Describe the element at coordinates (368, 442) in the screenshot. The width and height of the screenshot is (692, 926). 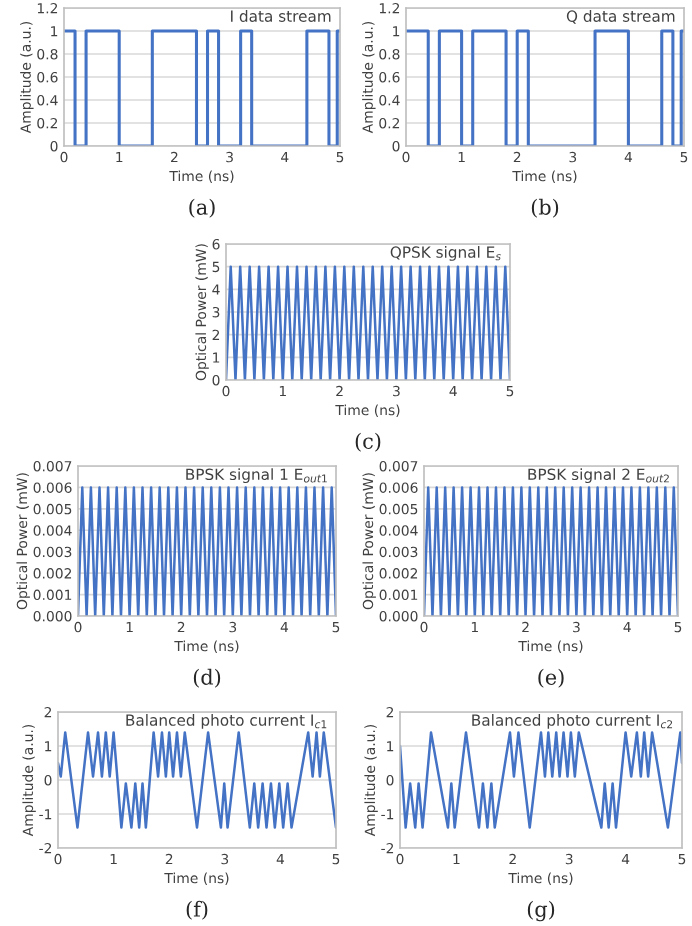
I see `text: (c)` at that location.